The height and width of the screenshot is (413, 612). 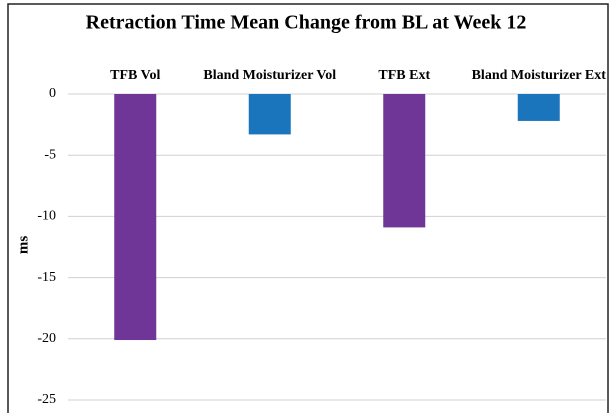 What do you see at coordinates (52, 93) in the screenshot?
I see `y-tick-label: 0` at bounding box center [52, 93].